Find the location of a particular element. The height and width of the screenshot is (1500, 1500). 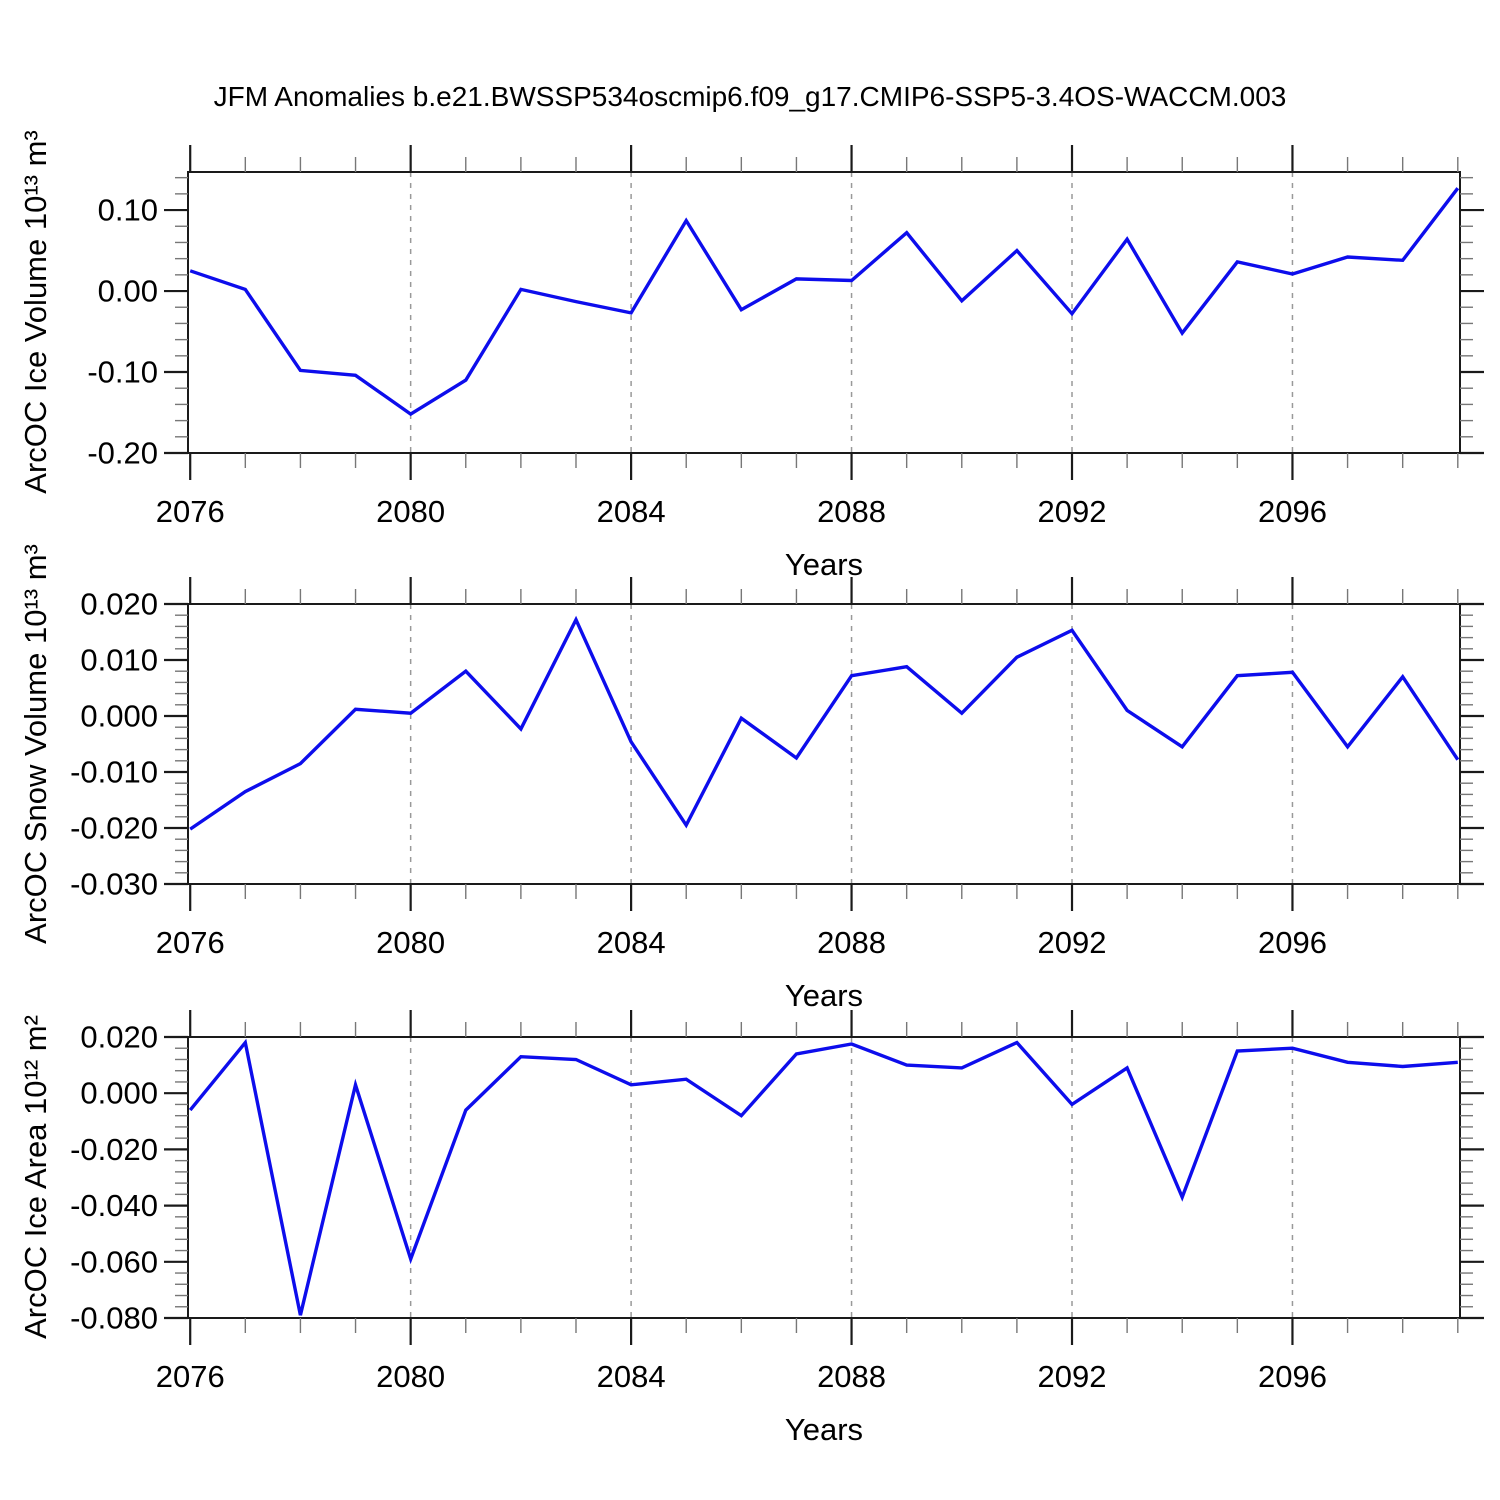

y-tick-label: -0.080 is located at coordinates (114, 1318).